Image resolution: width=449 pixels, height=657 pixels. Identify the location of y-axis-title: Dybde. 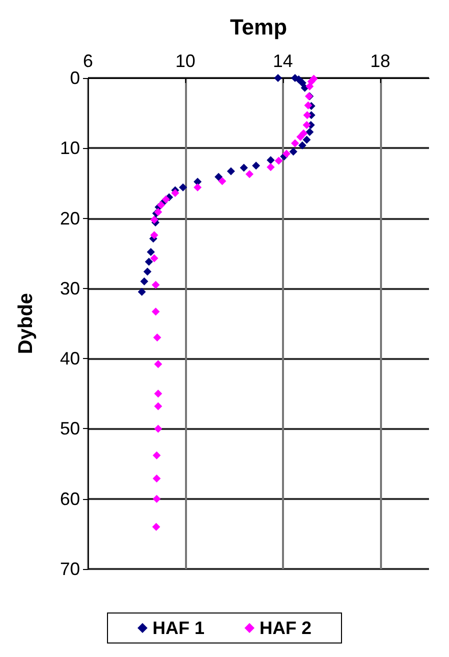
(26, 323).